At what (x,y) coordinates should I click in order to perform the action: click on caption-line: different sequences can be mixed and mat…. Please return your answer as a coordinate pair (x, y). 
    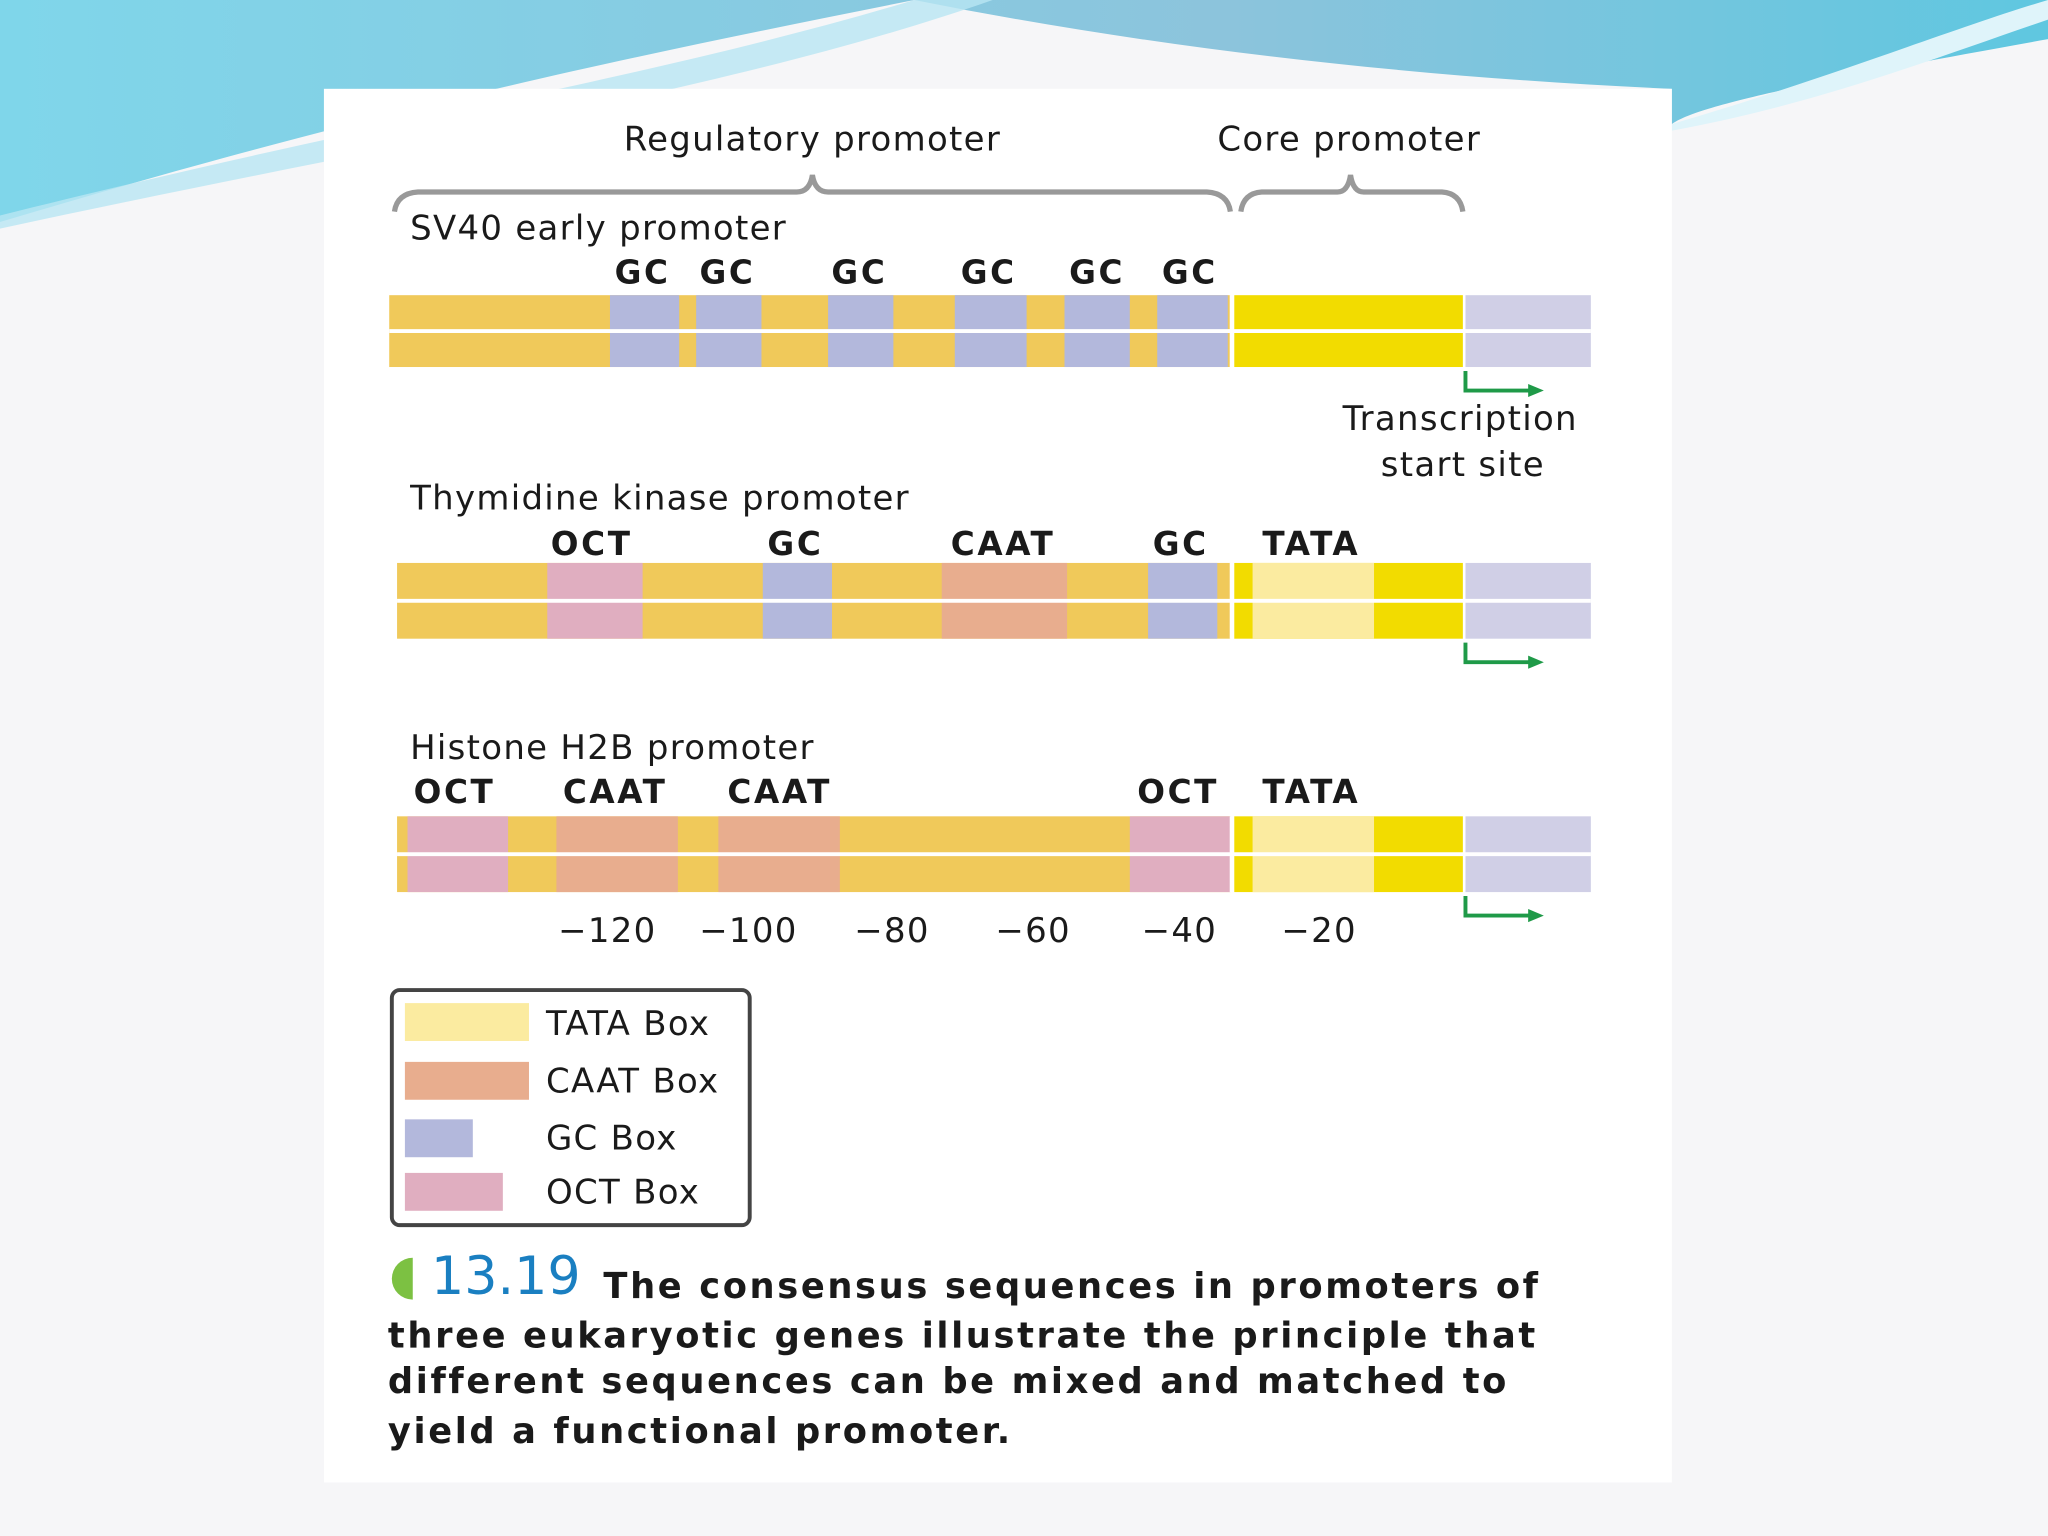
    Looking at the image, I should click on (948, 1381).